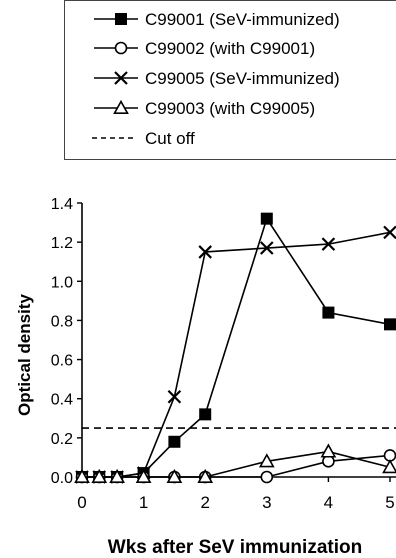  I want to click on legend-label: C99002 (with C99001), so click(230, 48).